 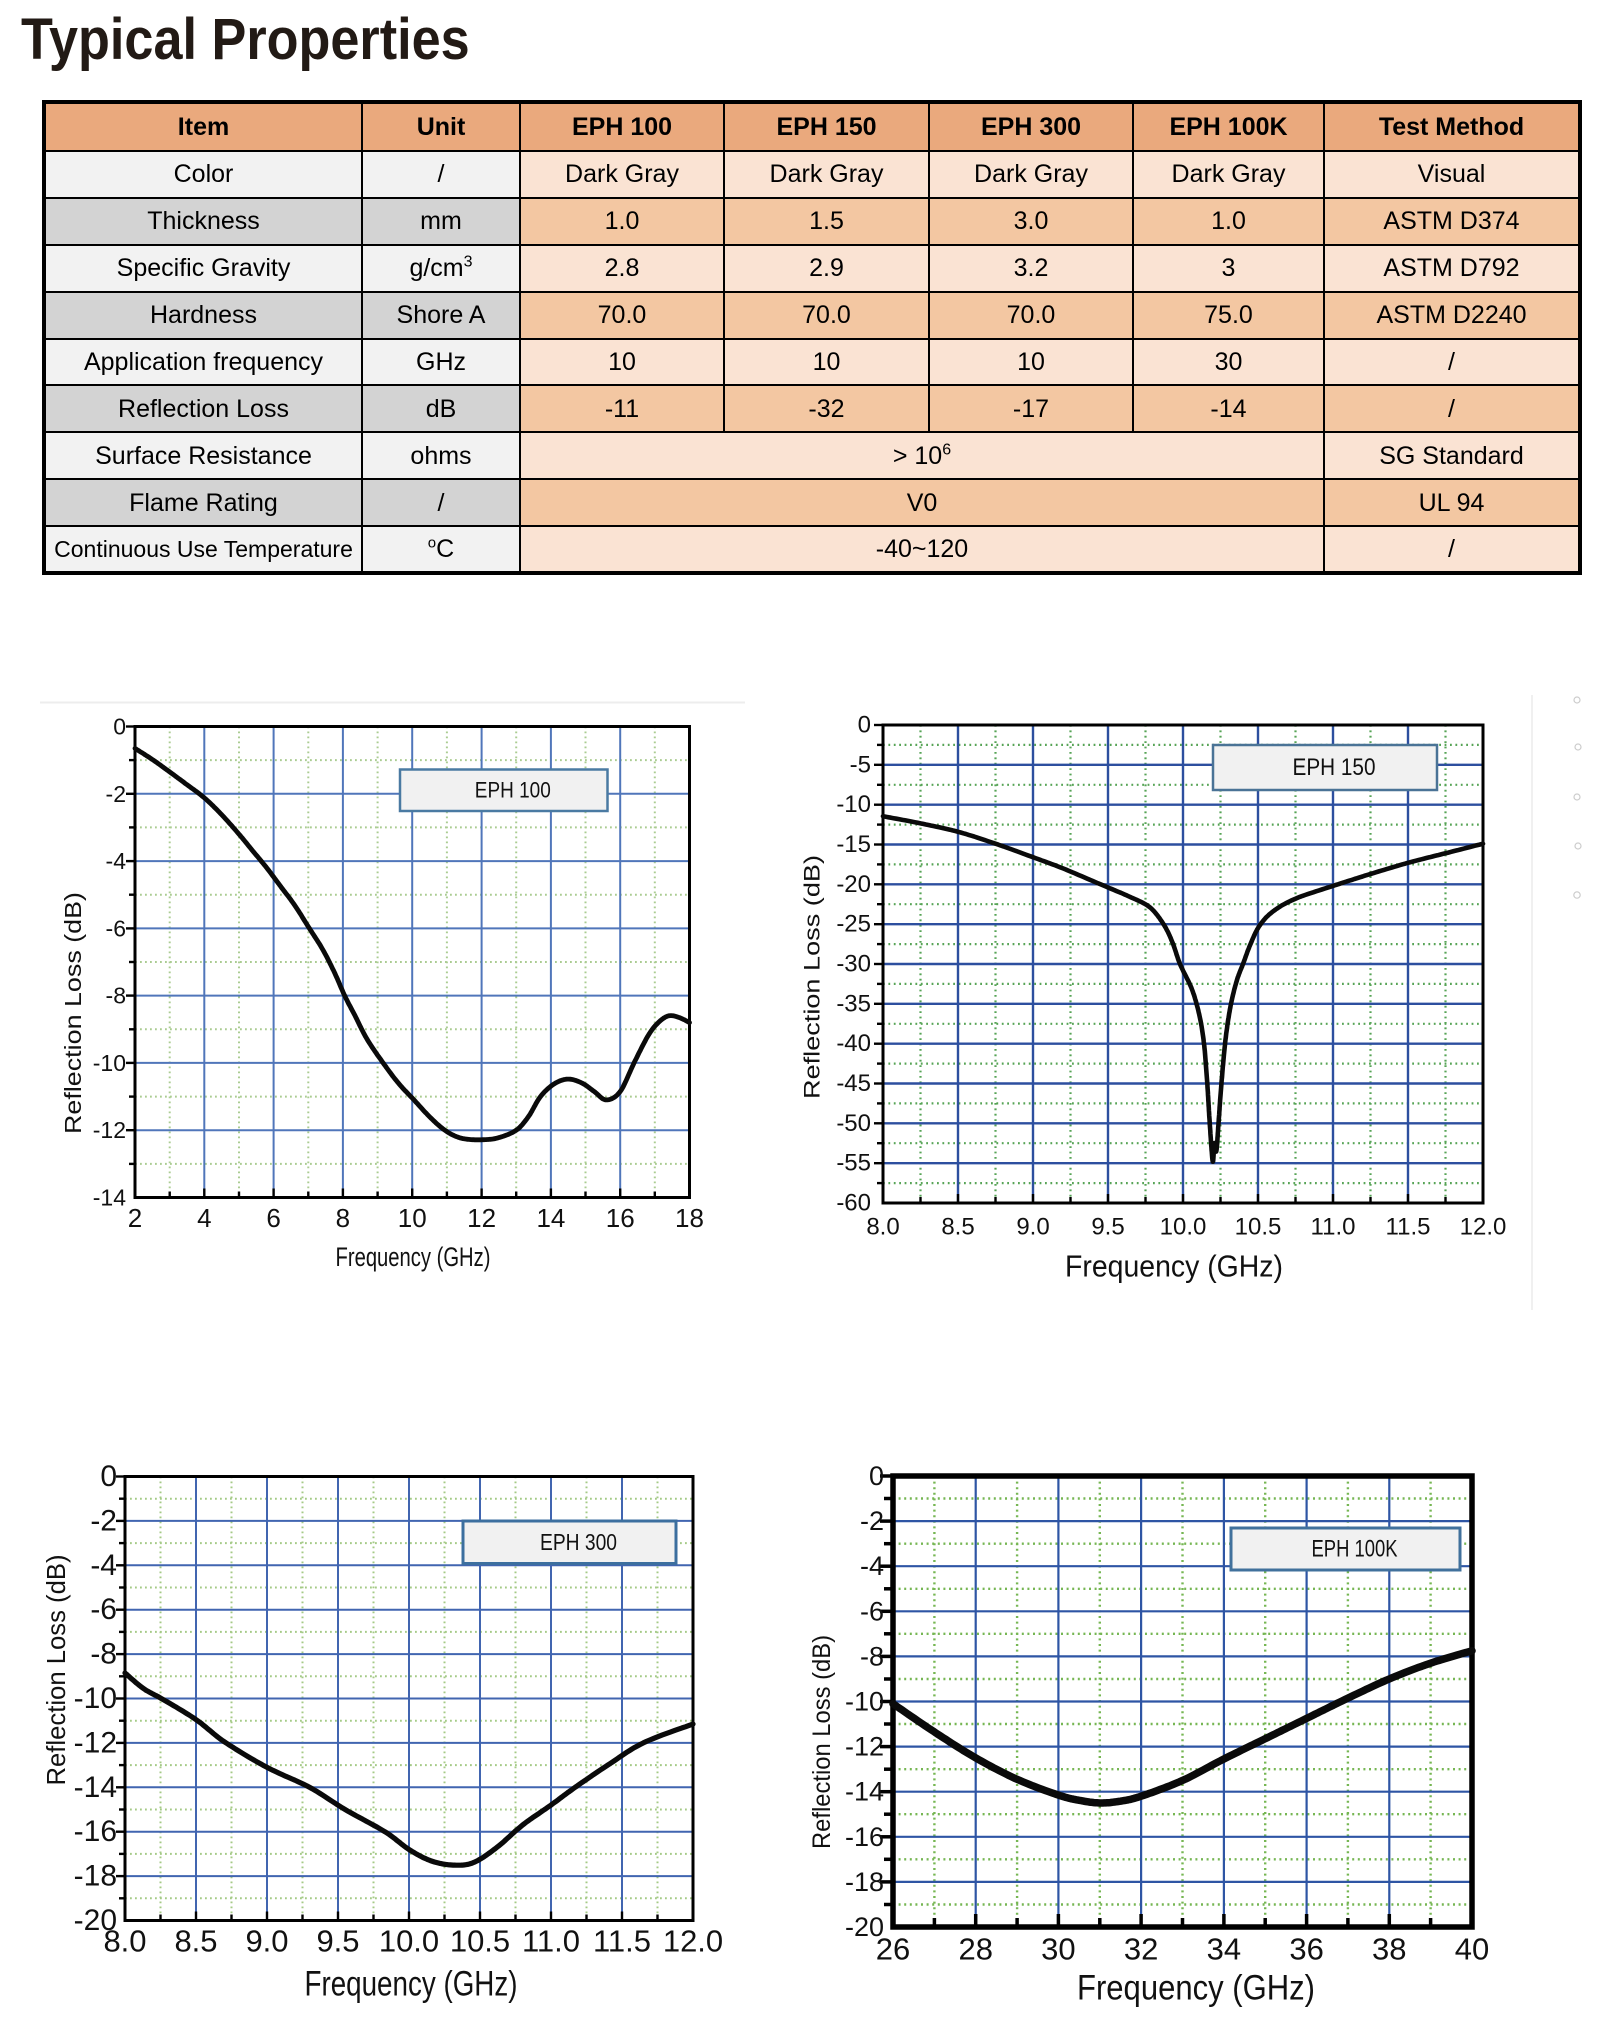 What do you see at coordinates (1389, 1949) in the screenshot?
I see `svg-text: 38` at bounding box center [1389, 1949].